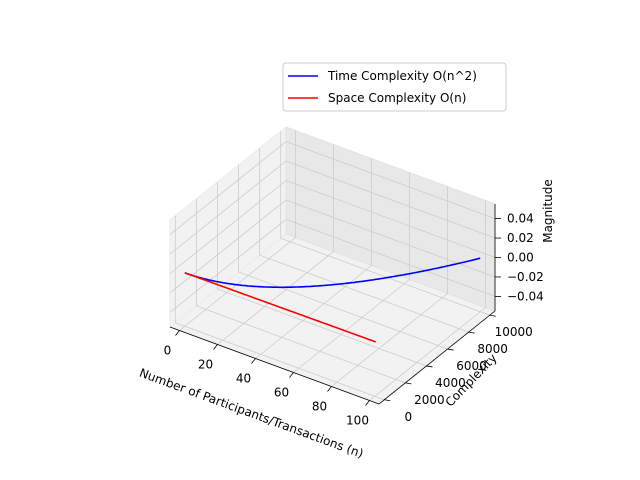  What do you see at coordinates (402, 76) in the screenshot?
I see `legend-label-time: Time Complexity O(n^2)` at bounding box center [402, 76].